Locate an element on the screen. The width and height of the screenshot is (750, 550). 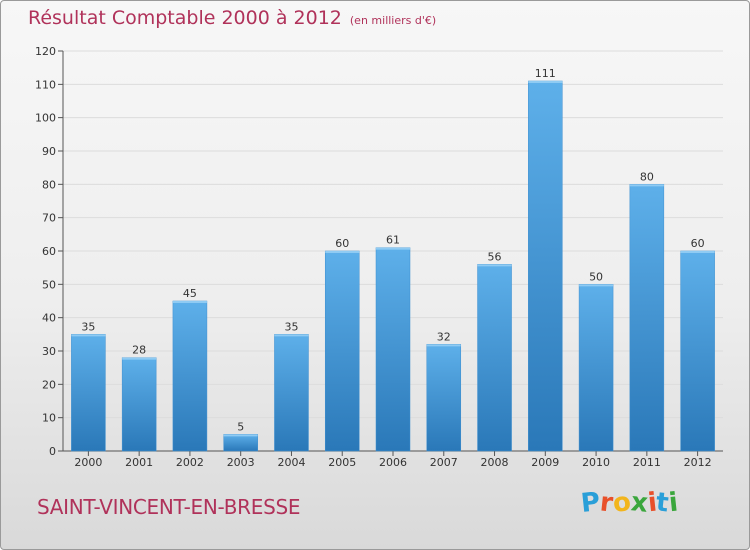
x-tick-label-2001: 2001 is located at coordinates (139, 462).